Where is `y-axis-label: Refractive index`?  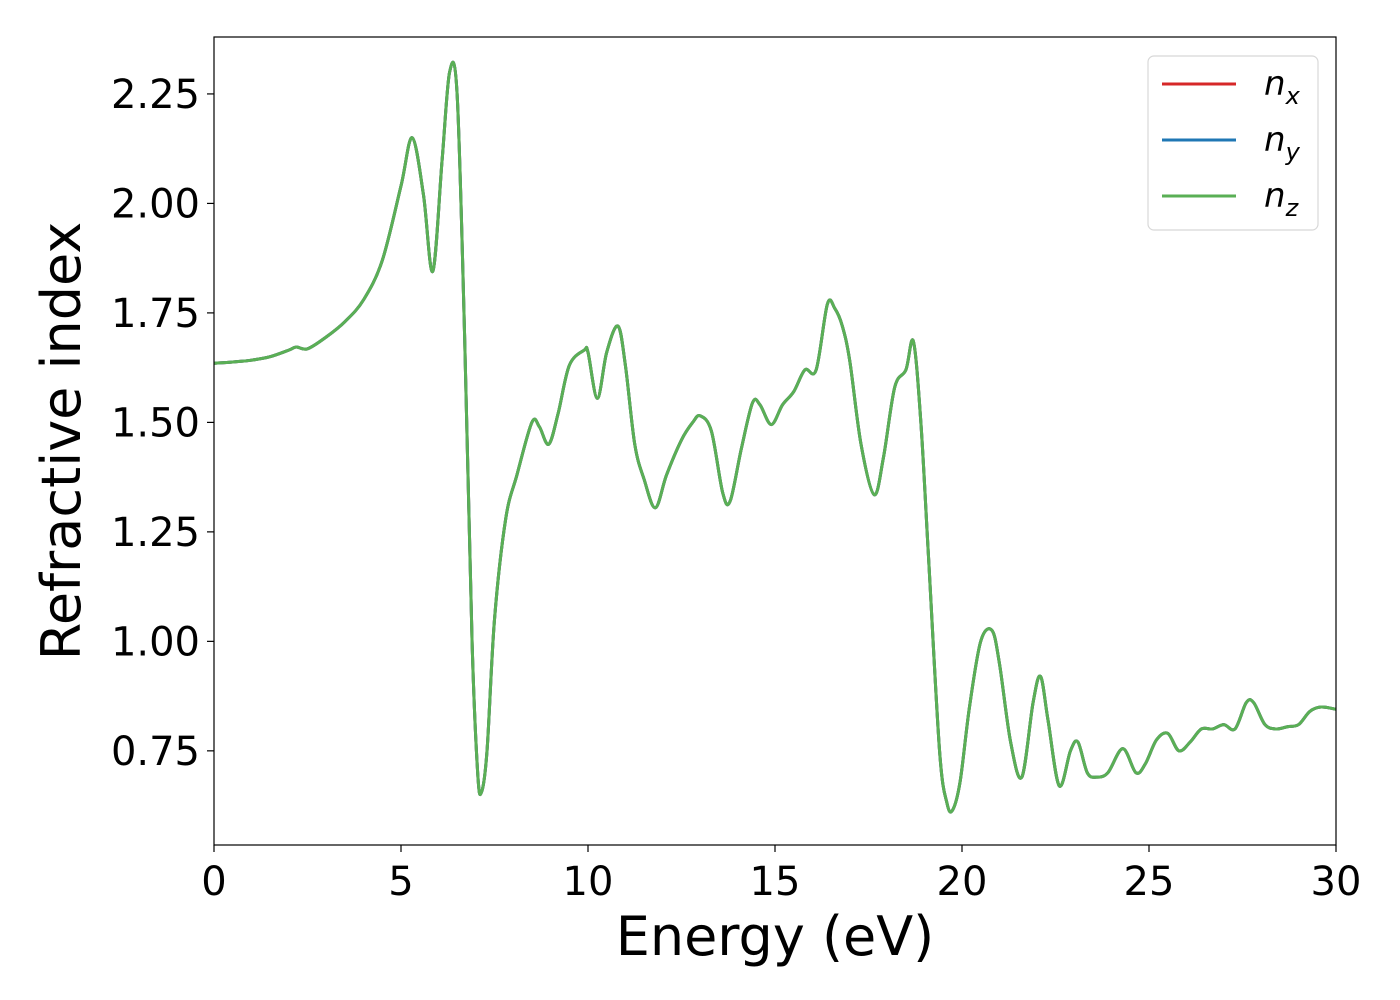 y-axis-label: Refractive index is located at coordinates (61, 441).